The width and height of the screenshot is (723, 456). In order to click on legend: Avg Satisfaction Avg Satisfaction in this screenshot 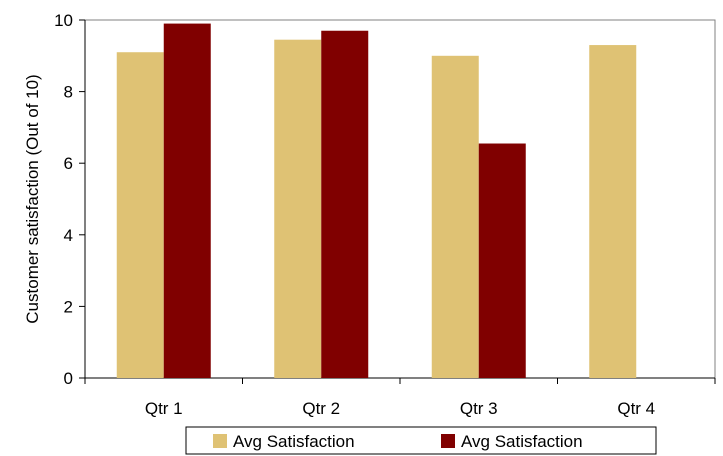, I will do `click(421, 440)`.